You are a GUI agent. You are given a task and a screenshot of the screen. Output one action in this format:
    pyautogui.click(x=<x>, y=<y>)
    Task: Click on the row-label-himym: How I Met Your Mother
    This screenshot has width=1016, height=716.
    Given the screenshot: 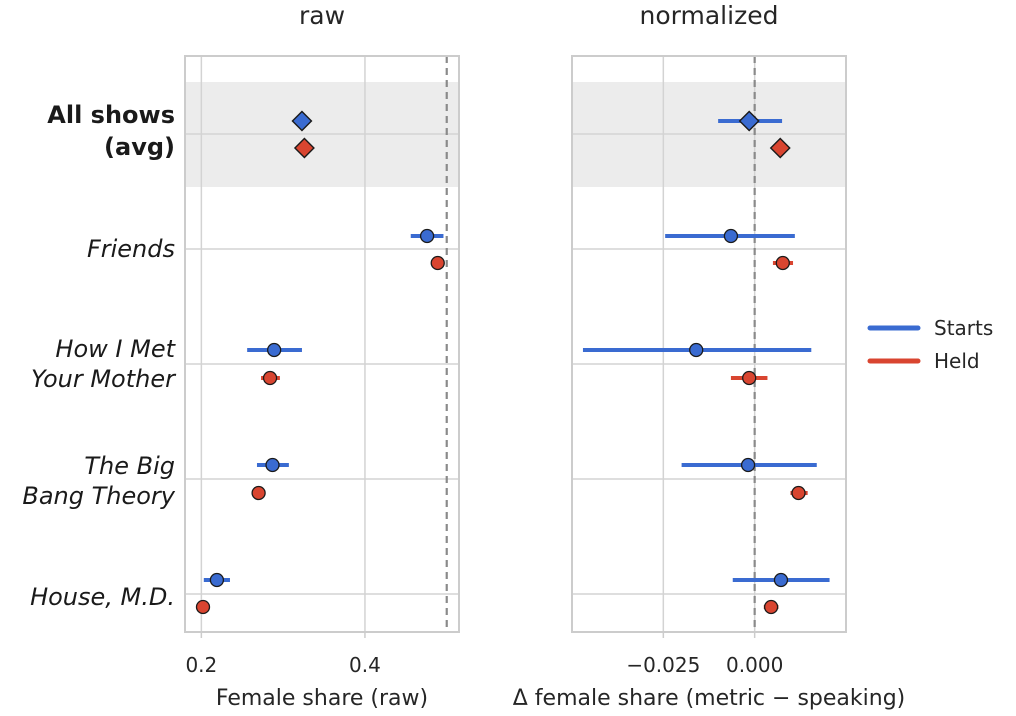 What is the action you would take?
    pyautogui.click(x=104, y=364)
    